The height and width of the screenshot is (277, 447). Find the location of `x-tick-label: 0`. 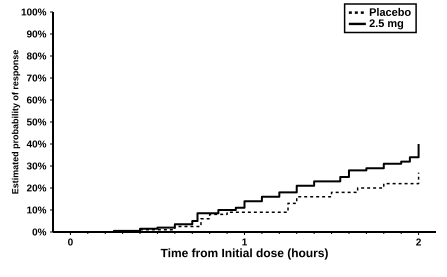

x-tick-label: 0 is located at coordinates (70, 242).